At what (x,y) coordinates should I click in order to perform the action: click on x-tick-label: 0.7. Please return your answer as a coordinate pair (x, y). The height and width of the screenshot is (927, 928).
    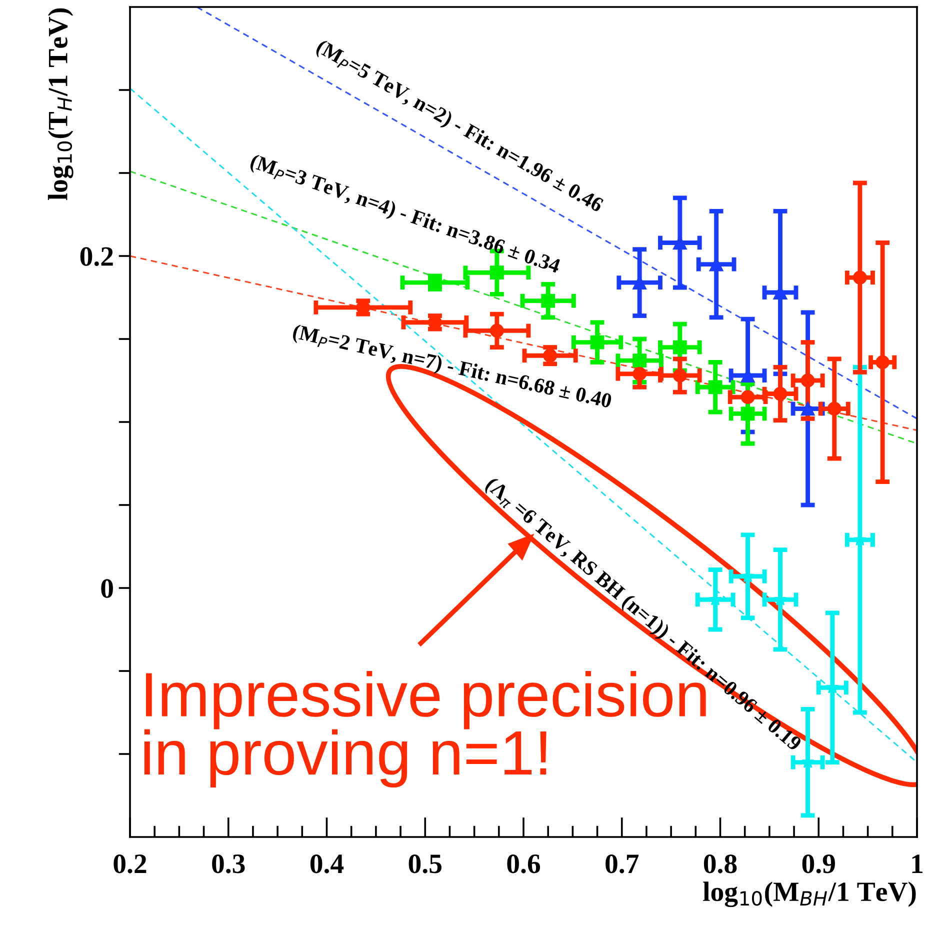
    Looking at the image, I should click on (622, 864).